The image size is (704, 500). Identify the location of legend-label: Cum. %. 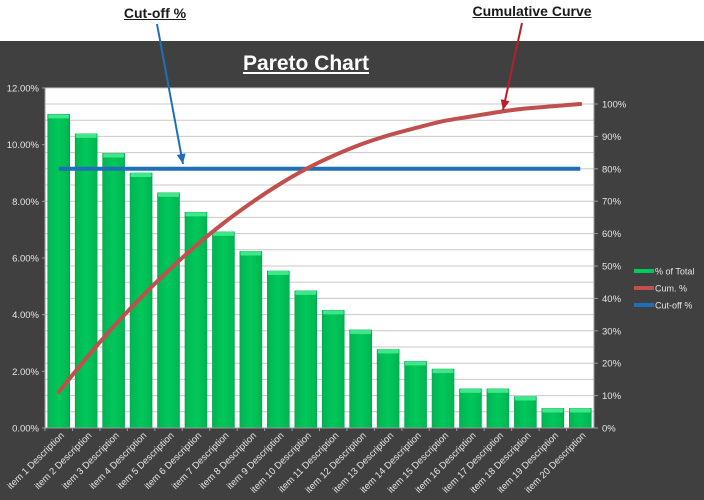
(671, 289).